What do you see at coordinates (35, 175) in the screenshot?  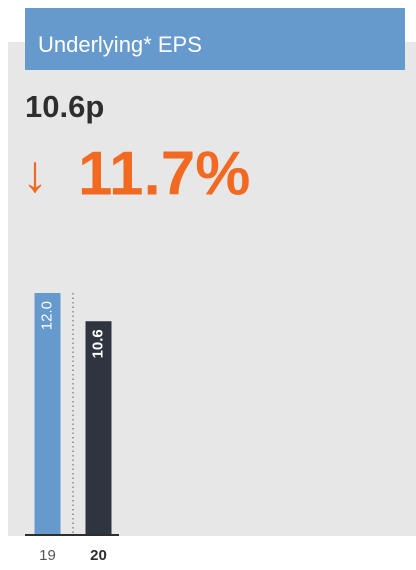 I see `change-arrow: ↓` at bounding box center [35, 175].